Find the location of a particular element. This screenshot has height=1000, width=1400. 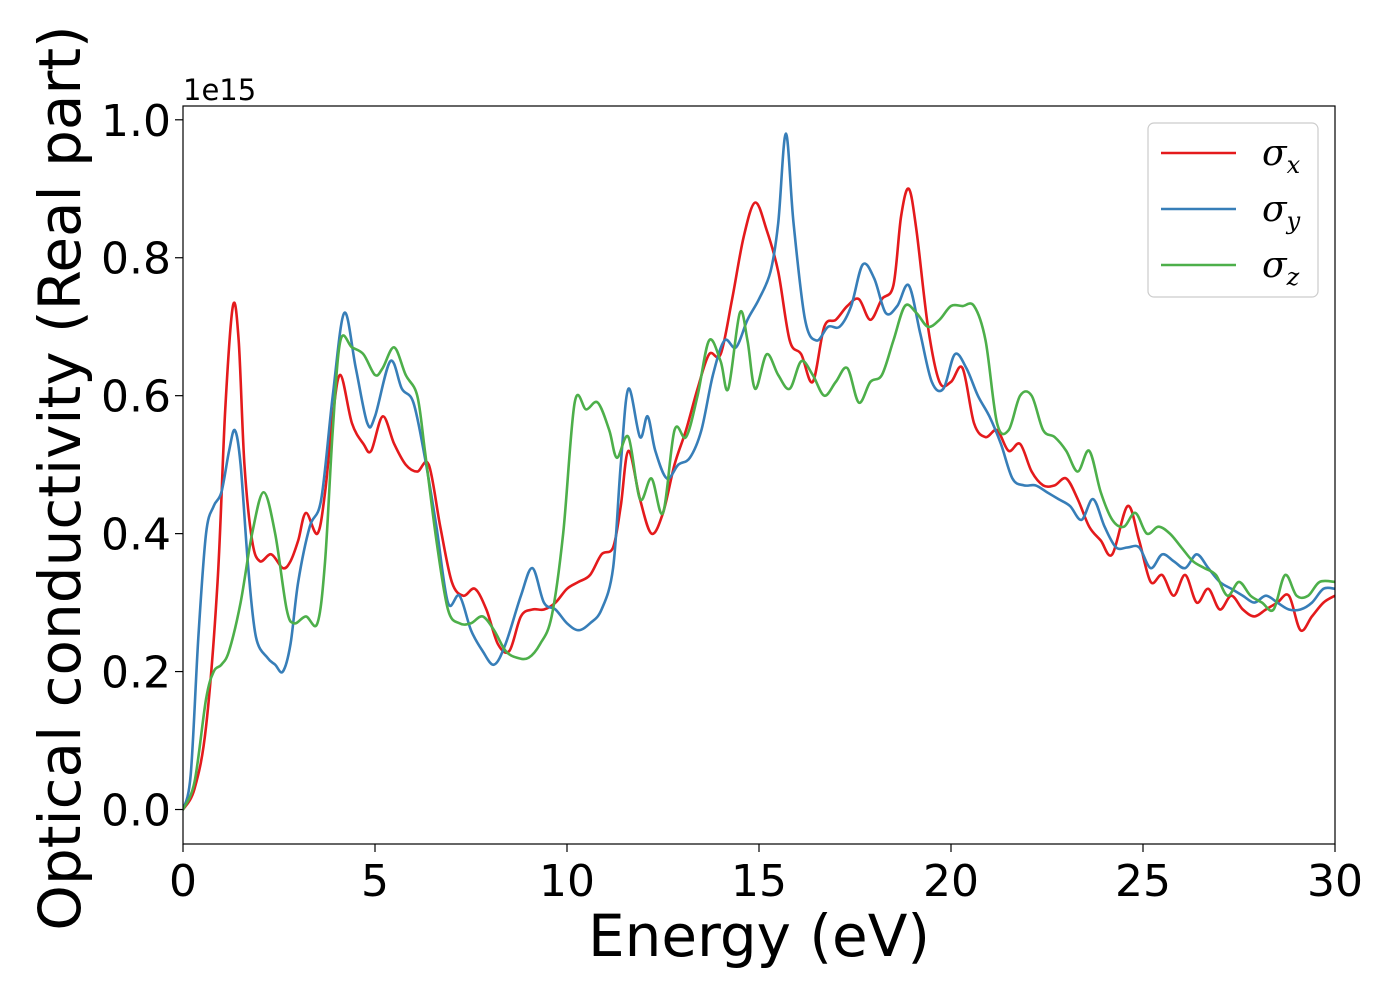

x-tick-label: 20 is located at coordinates (951, 881).